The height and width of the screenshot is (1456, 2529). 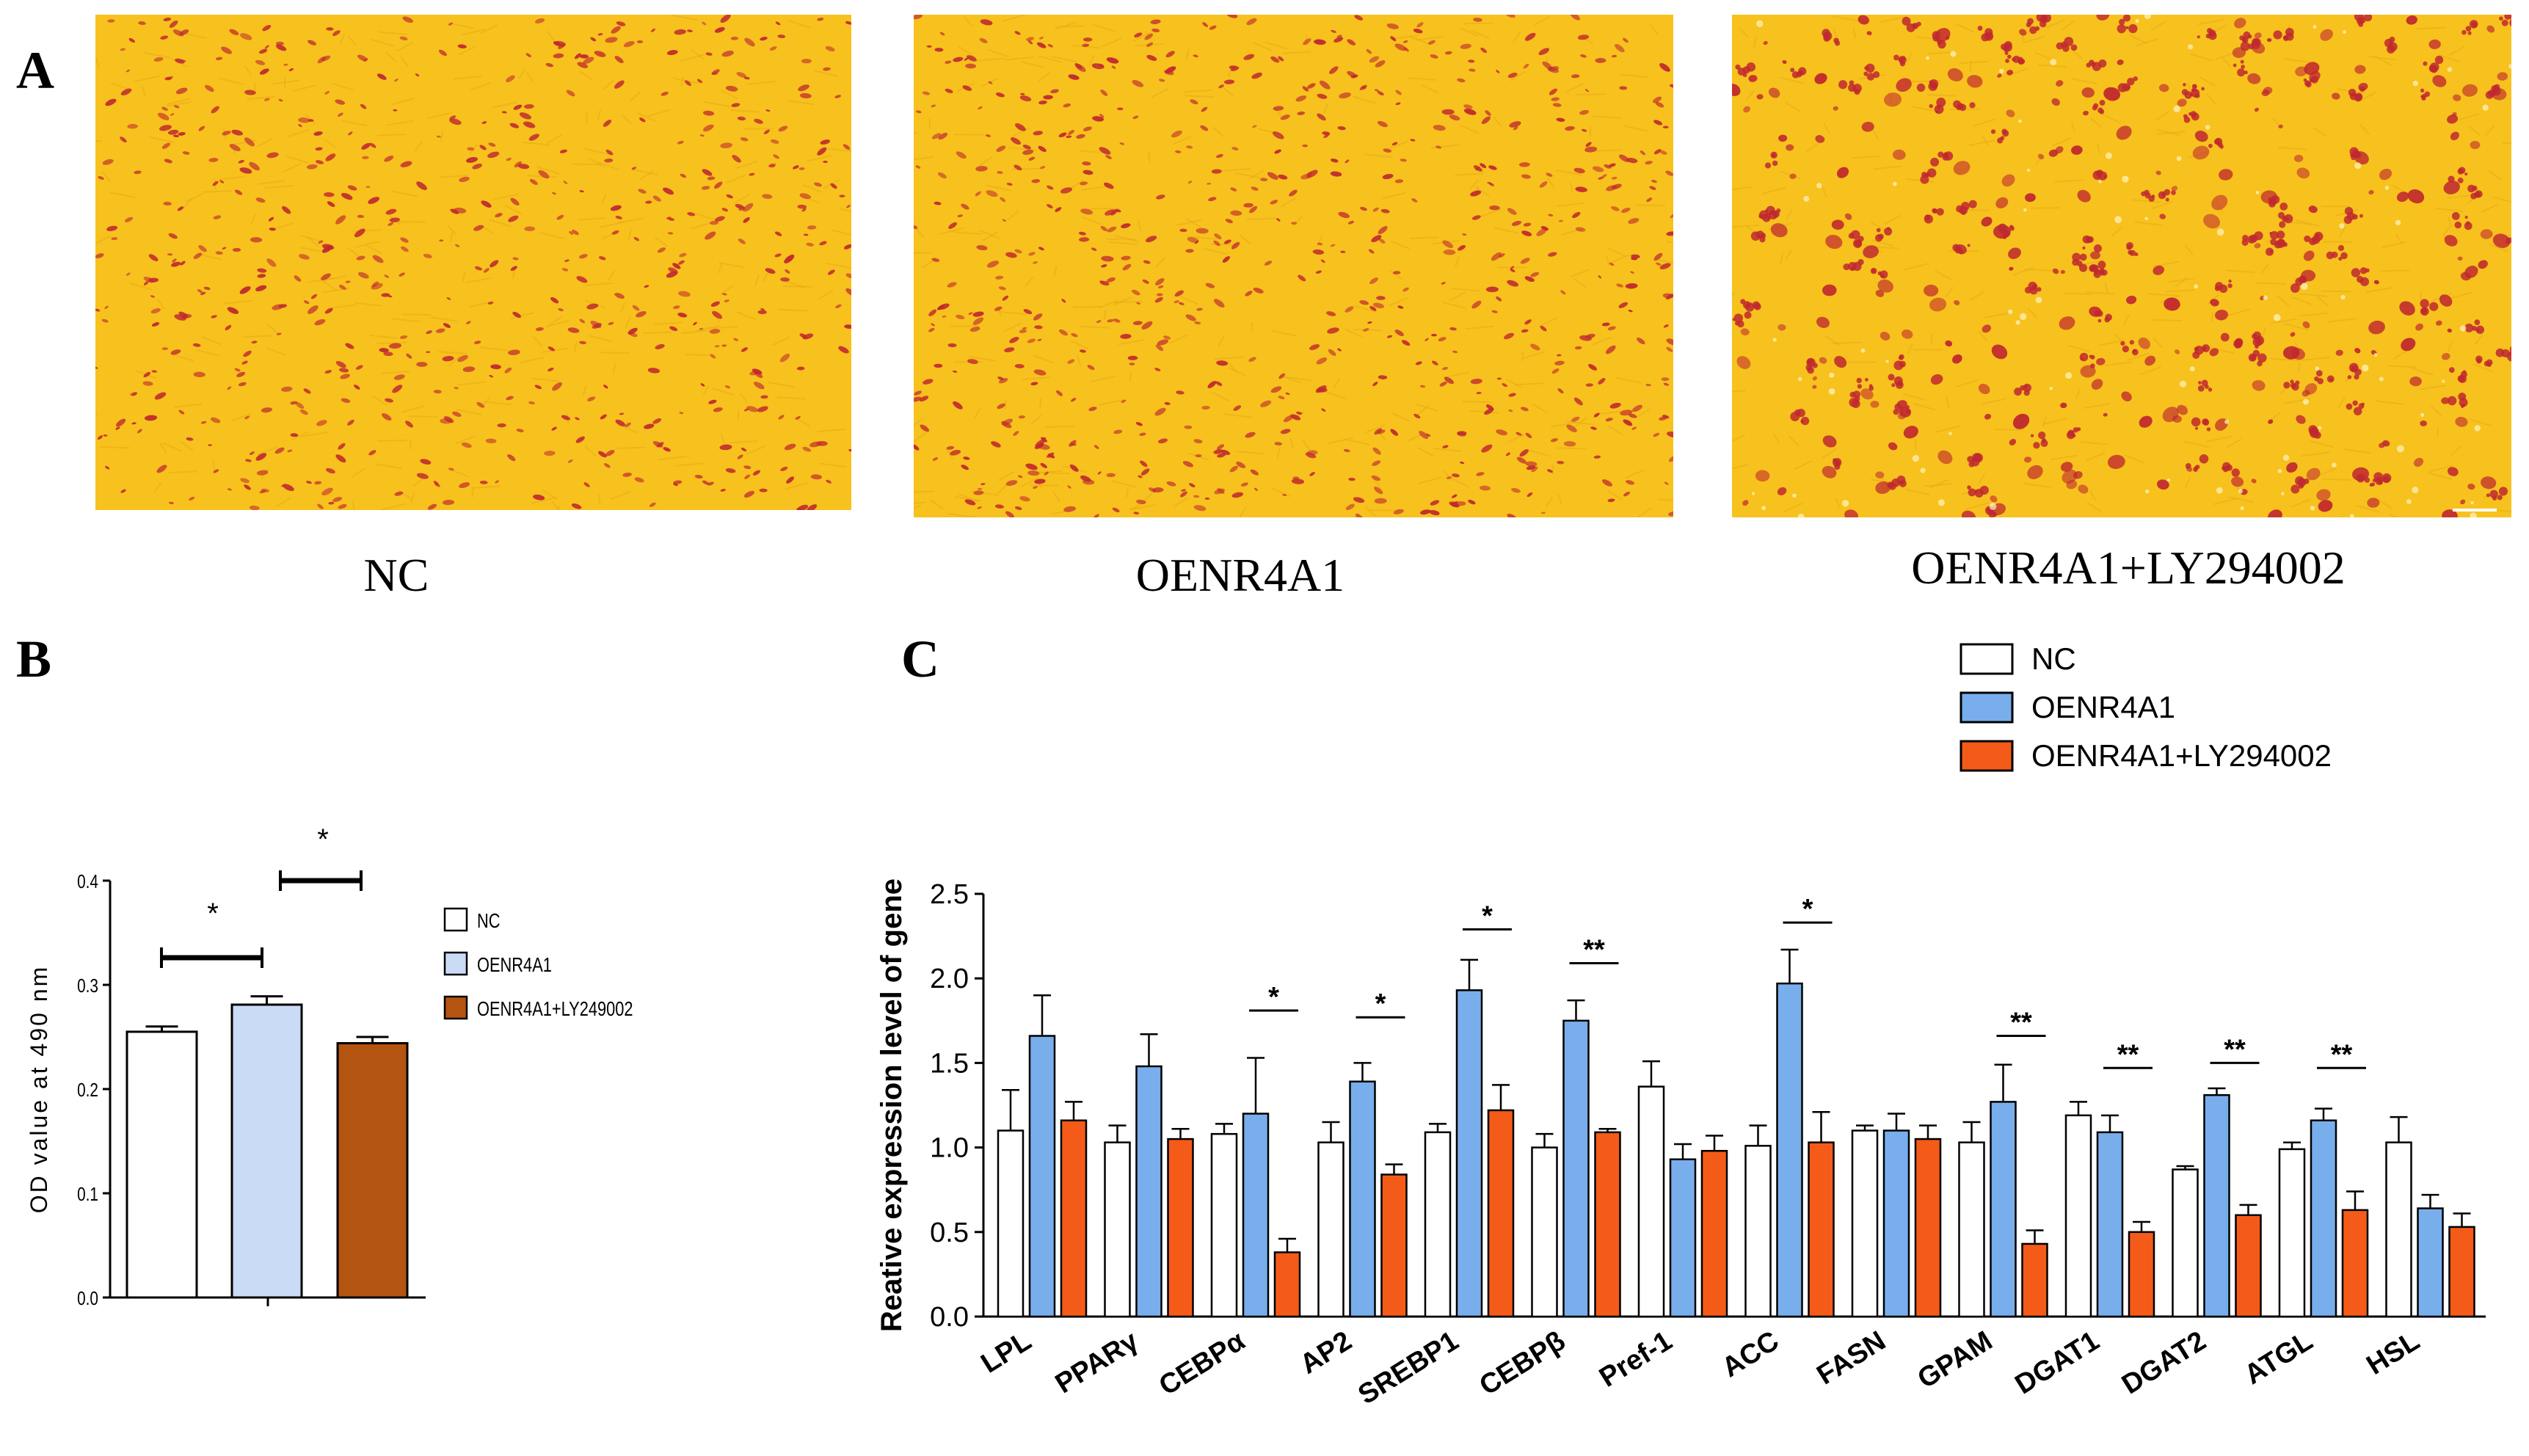 What do you see at coordinates (1607, 1224) in the screenshot?
I see `bar-cebp--oenr4a1-ly294002` at bounding box center [1607, 1224].